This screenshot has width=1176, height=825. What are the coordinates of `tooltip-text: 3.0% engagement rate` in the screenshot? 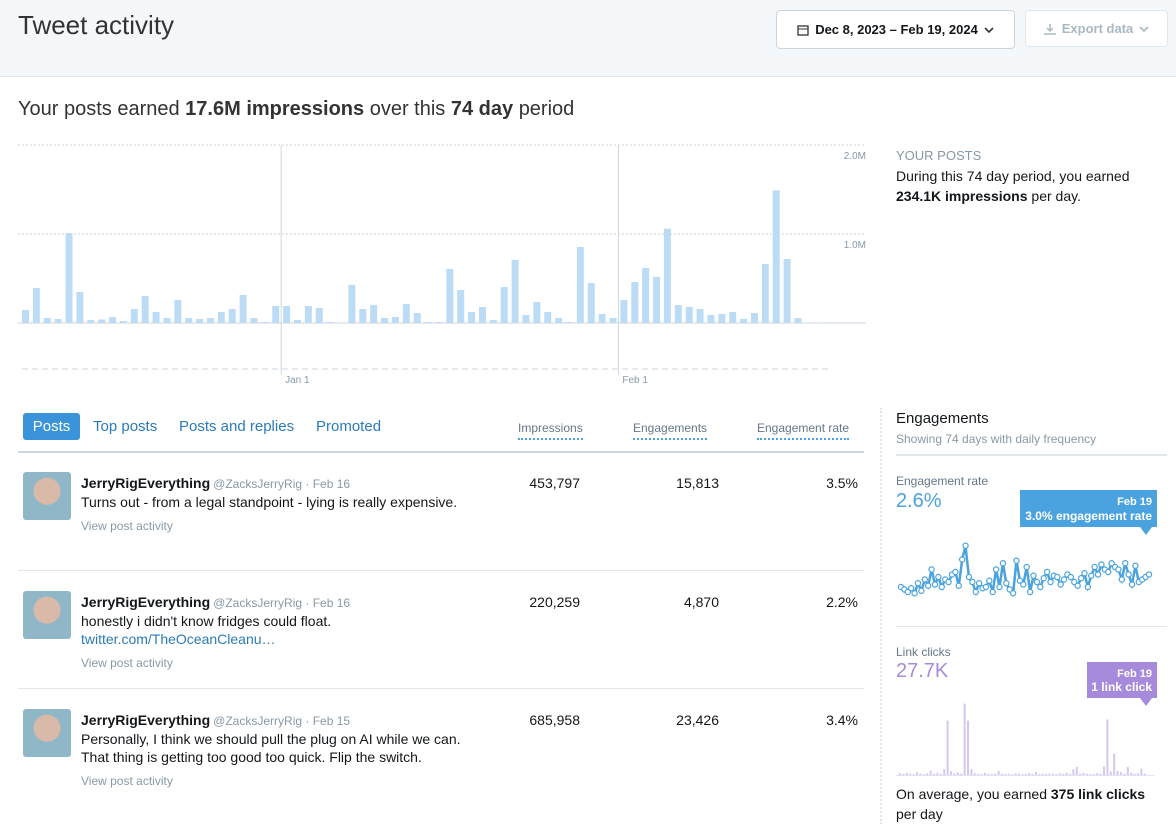 It's located at (1088, 516).